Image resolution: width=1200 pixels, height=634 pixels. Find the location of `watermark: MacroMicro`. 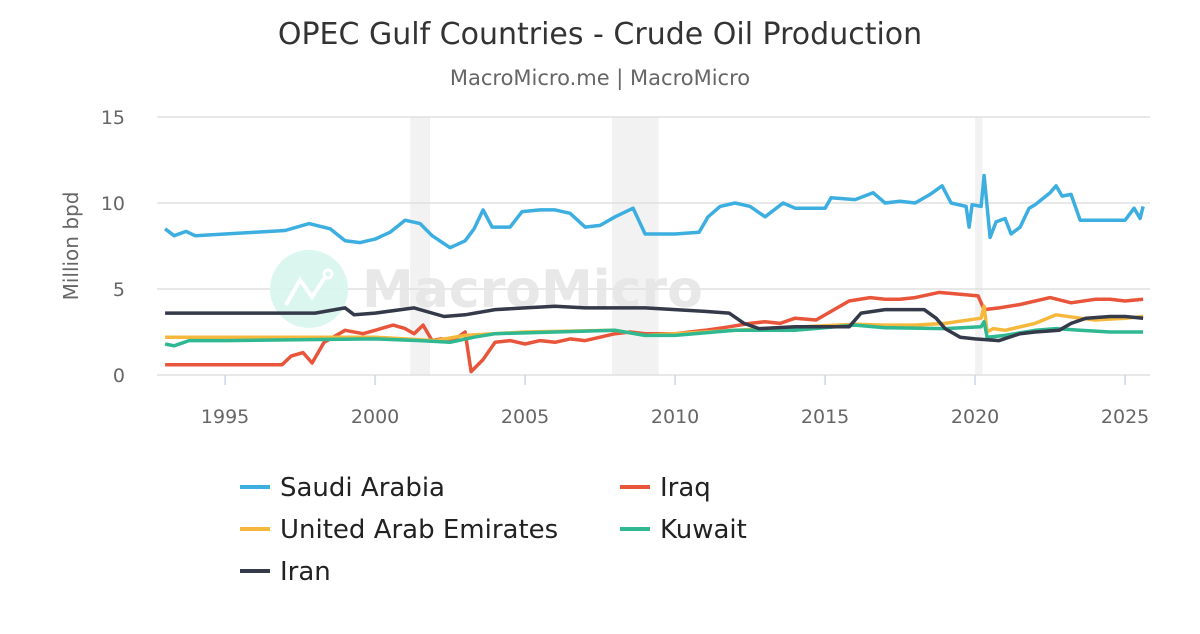

watermark: MacroMicro is located at coordinates (486, 289).